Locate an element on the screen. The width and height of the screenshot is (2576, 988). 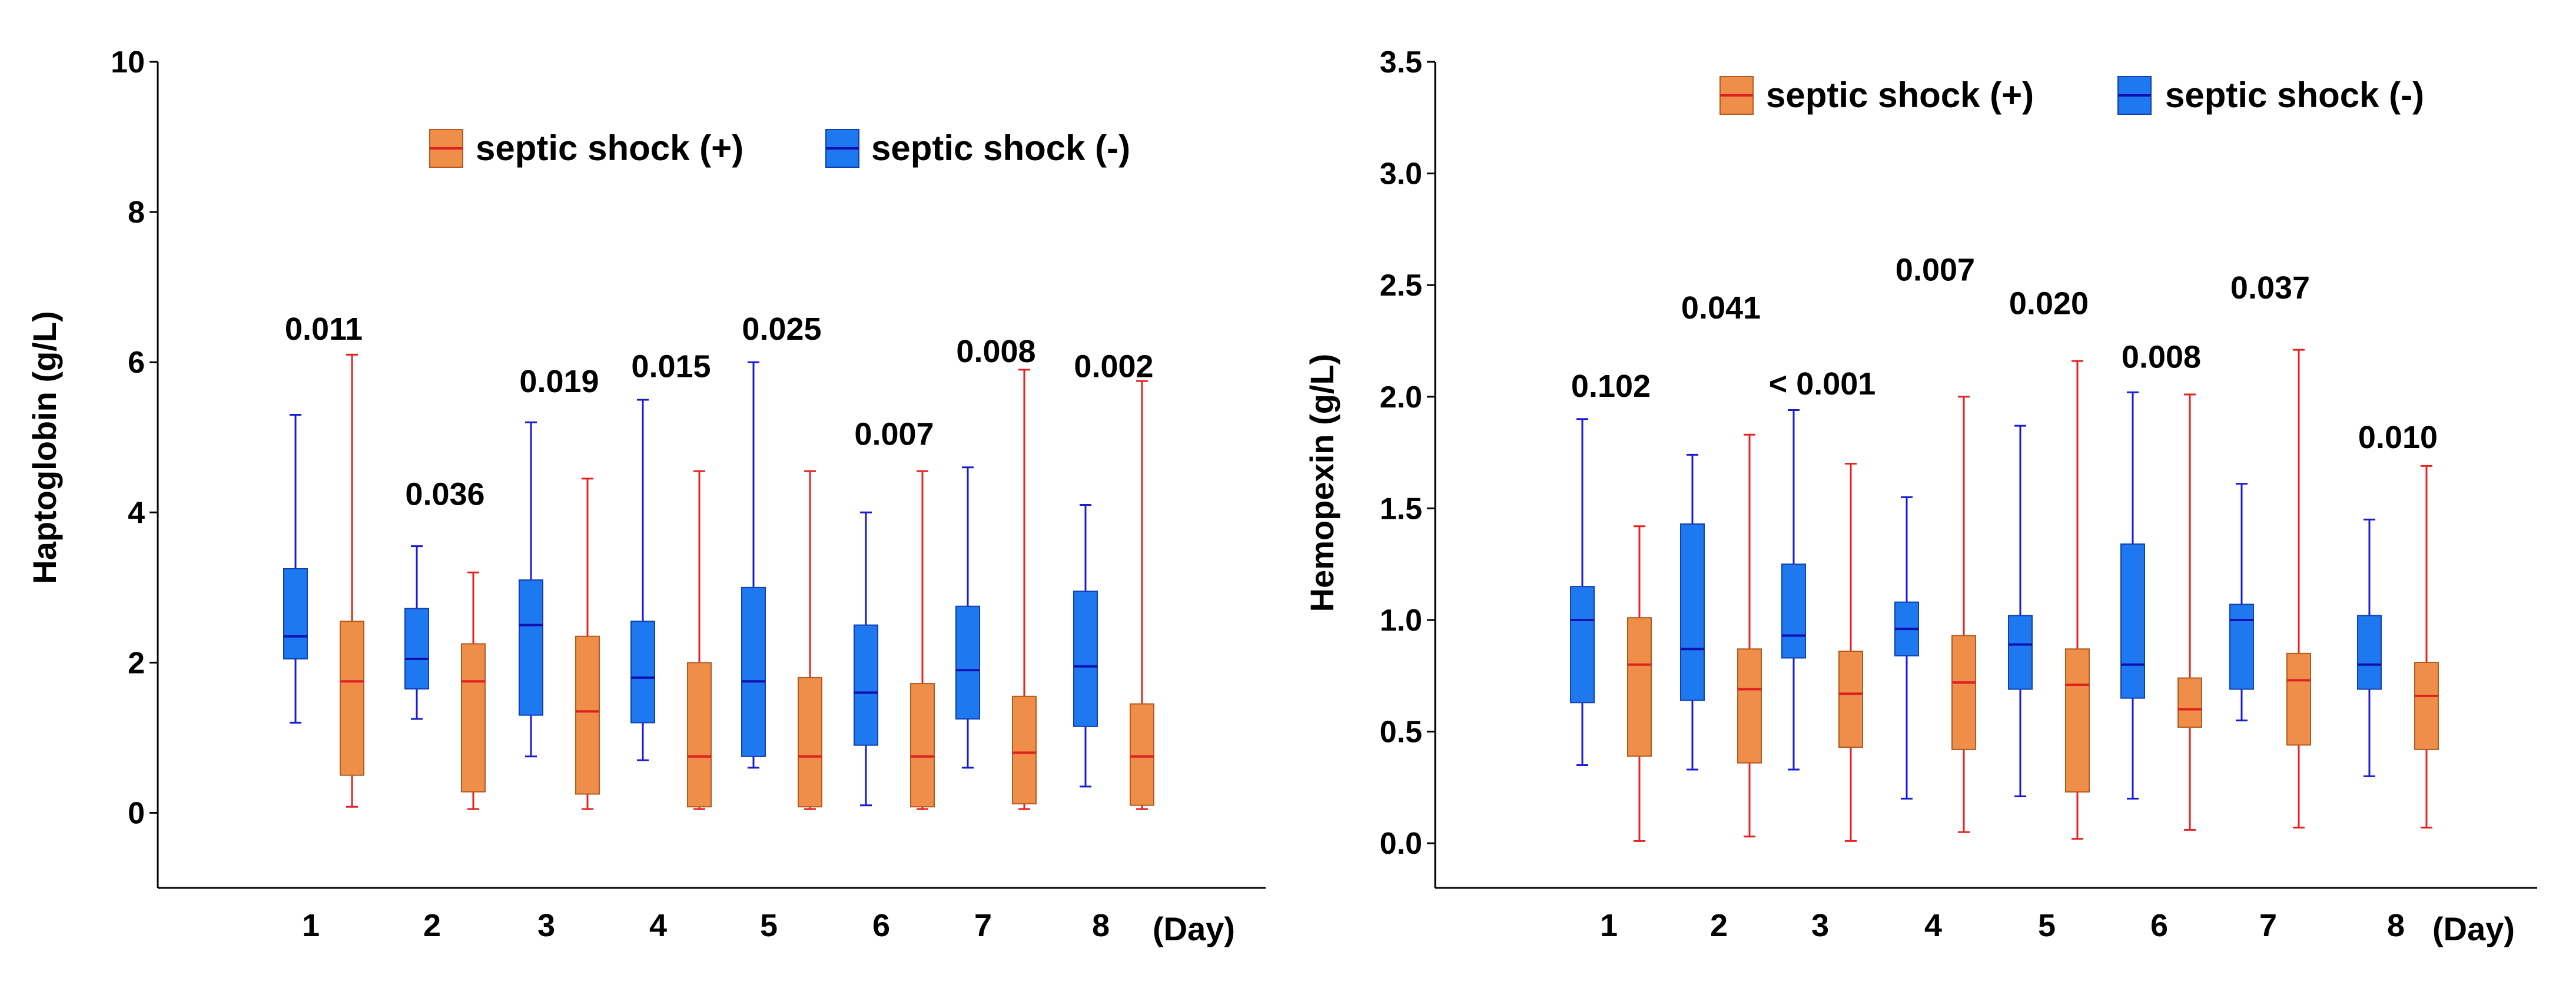
y-tick-label: 0.0 is located at coordinates (1401, 844).